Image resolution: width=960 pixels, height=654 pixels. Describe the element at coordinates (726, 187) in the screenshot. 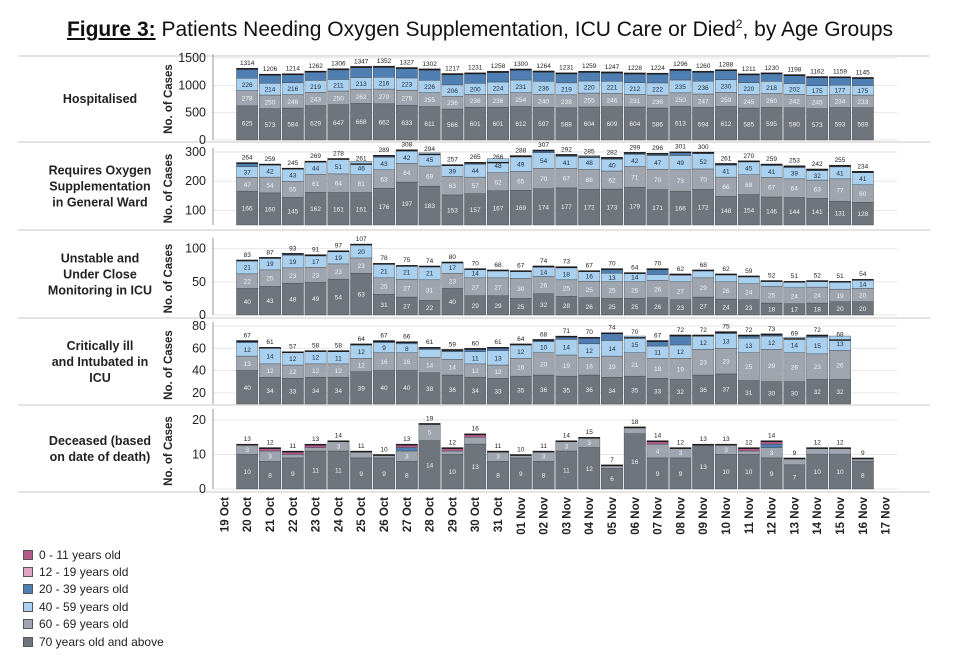

I see `segment-value-label: 66` at that location.